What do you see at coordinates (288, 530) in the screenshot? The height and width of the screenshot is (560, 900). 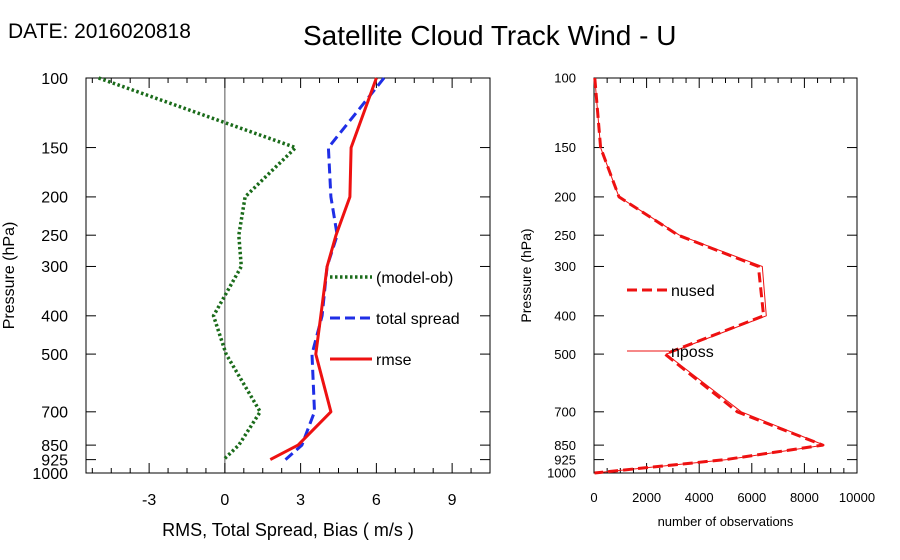 I see `x-axis-label: RMS, Total Spread, Bias ( m/s )` at bounding box center [288, 530].